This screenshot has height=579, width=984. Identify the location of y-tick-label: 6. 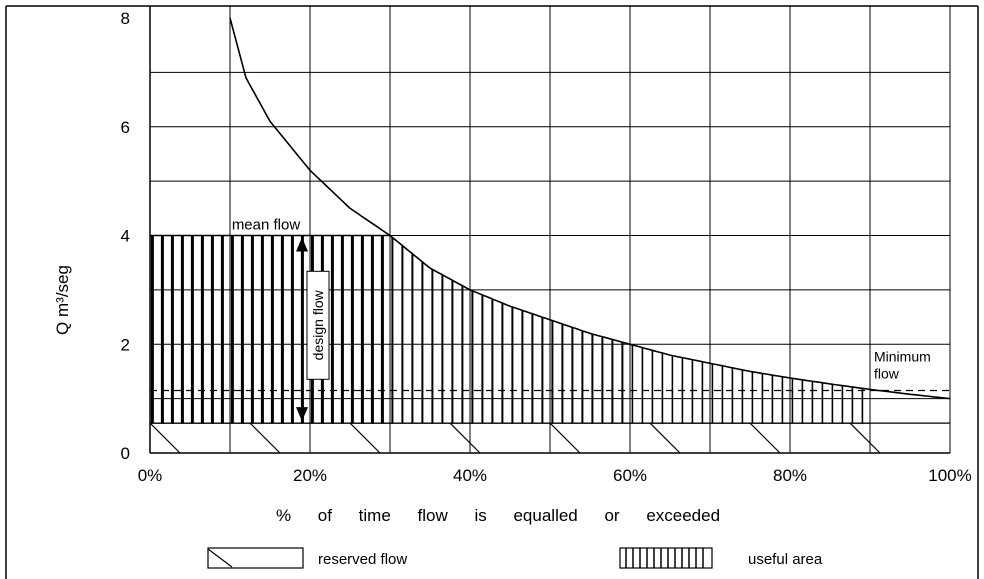
(125, 127).